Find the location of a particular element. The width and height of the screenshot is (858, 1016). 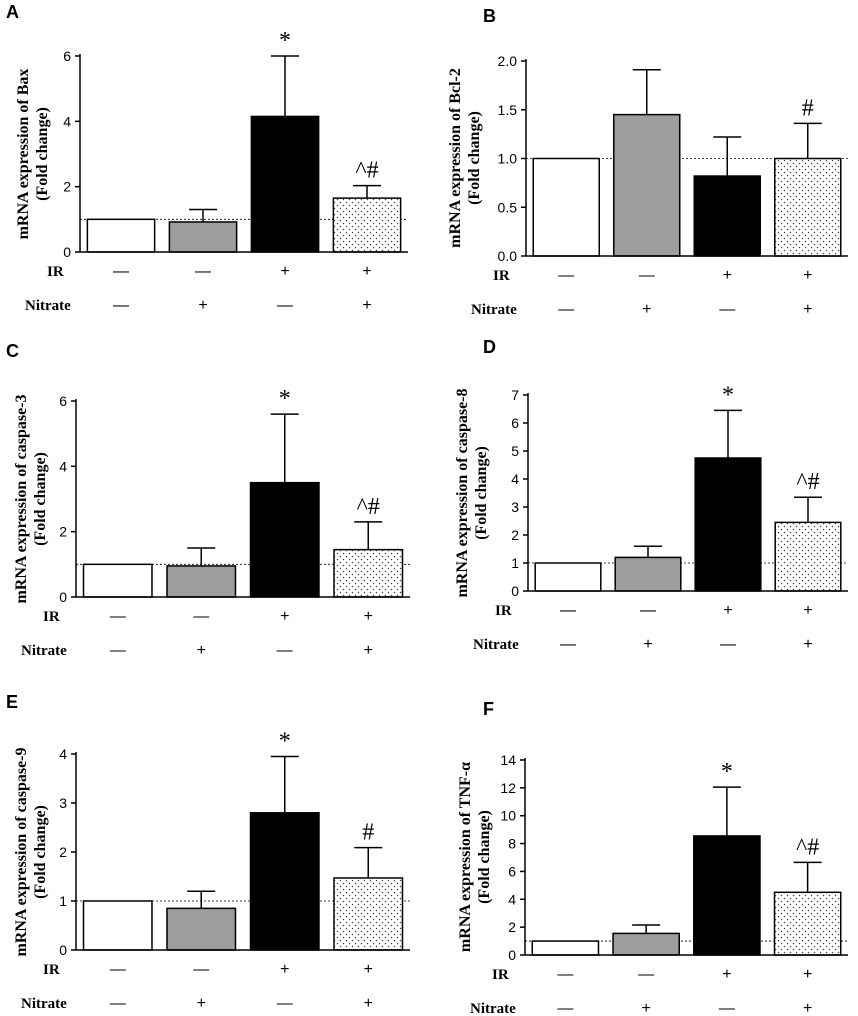

panel-letter: A is located at coordinates (12, 12).